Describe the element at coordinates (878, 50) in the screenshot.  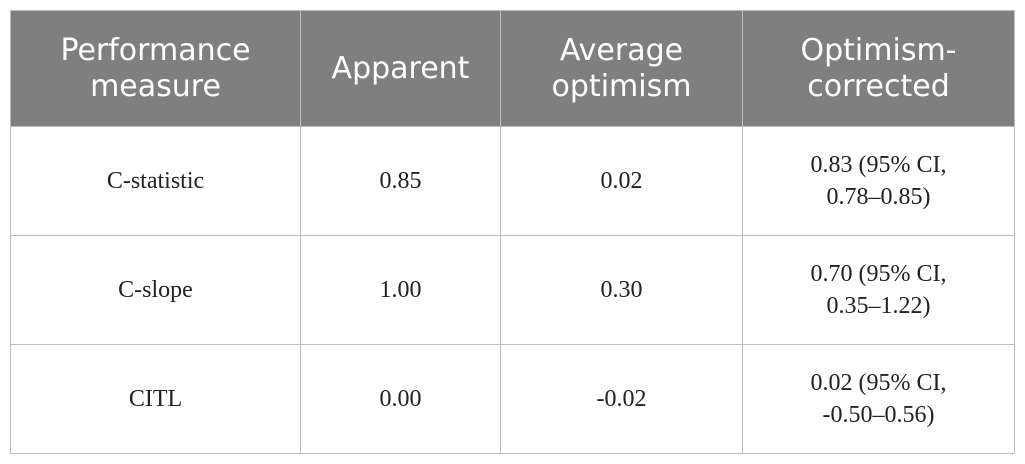
I see `header-line: Optimism-` at that location.